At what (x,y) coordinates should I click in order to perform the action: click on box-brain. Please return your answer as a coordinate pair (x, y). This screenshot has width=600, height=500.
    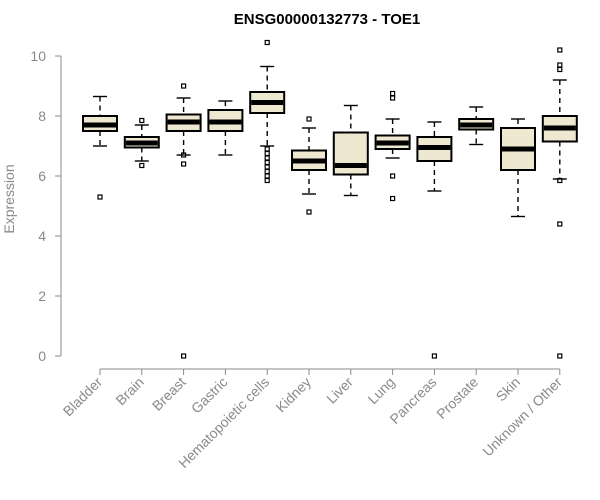
    Looking at the image, I should click on (141, 143).